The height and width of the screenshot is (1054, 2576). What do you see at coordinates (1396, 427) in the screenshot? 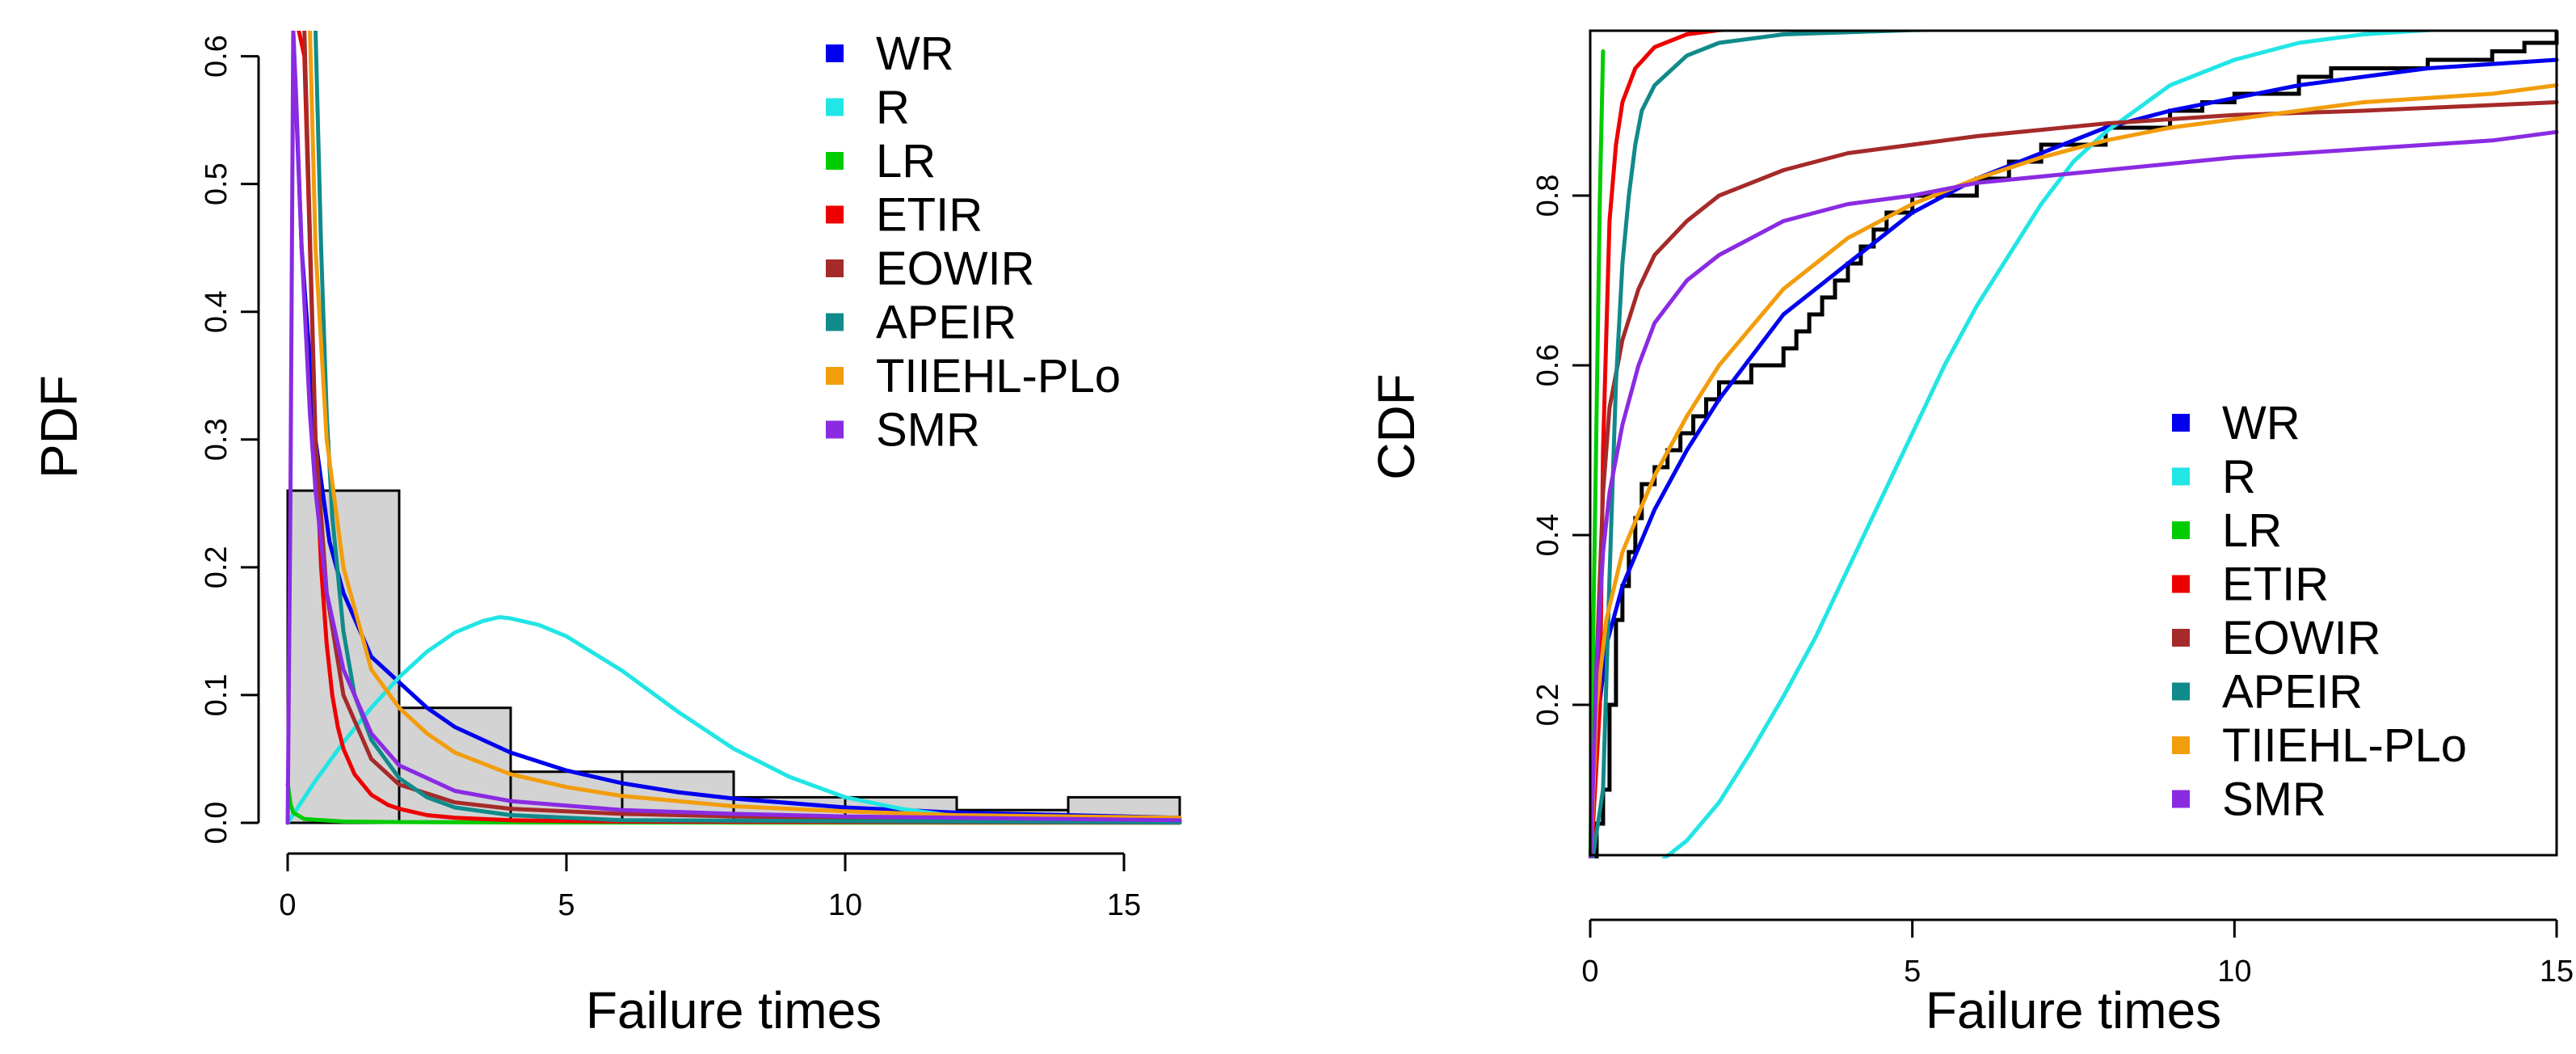
I see `y-axis-title: CDF` at bounding box center [1396, 427].